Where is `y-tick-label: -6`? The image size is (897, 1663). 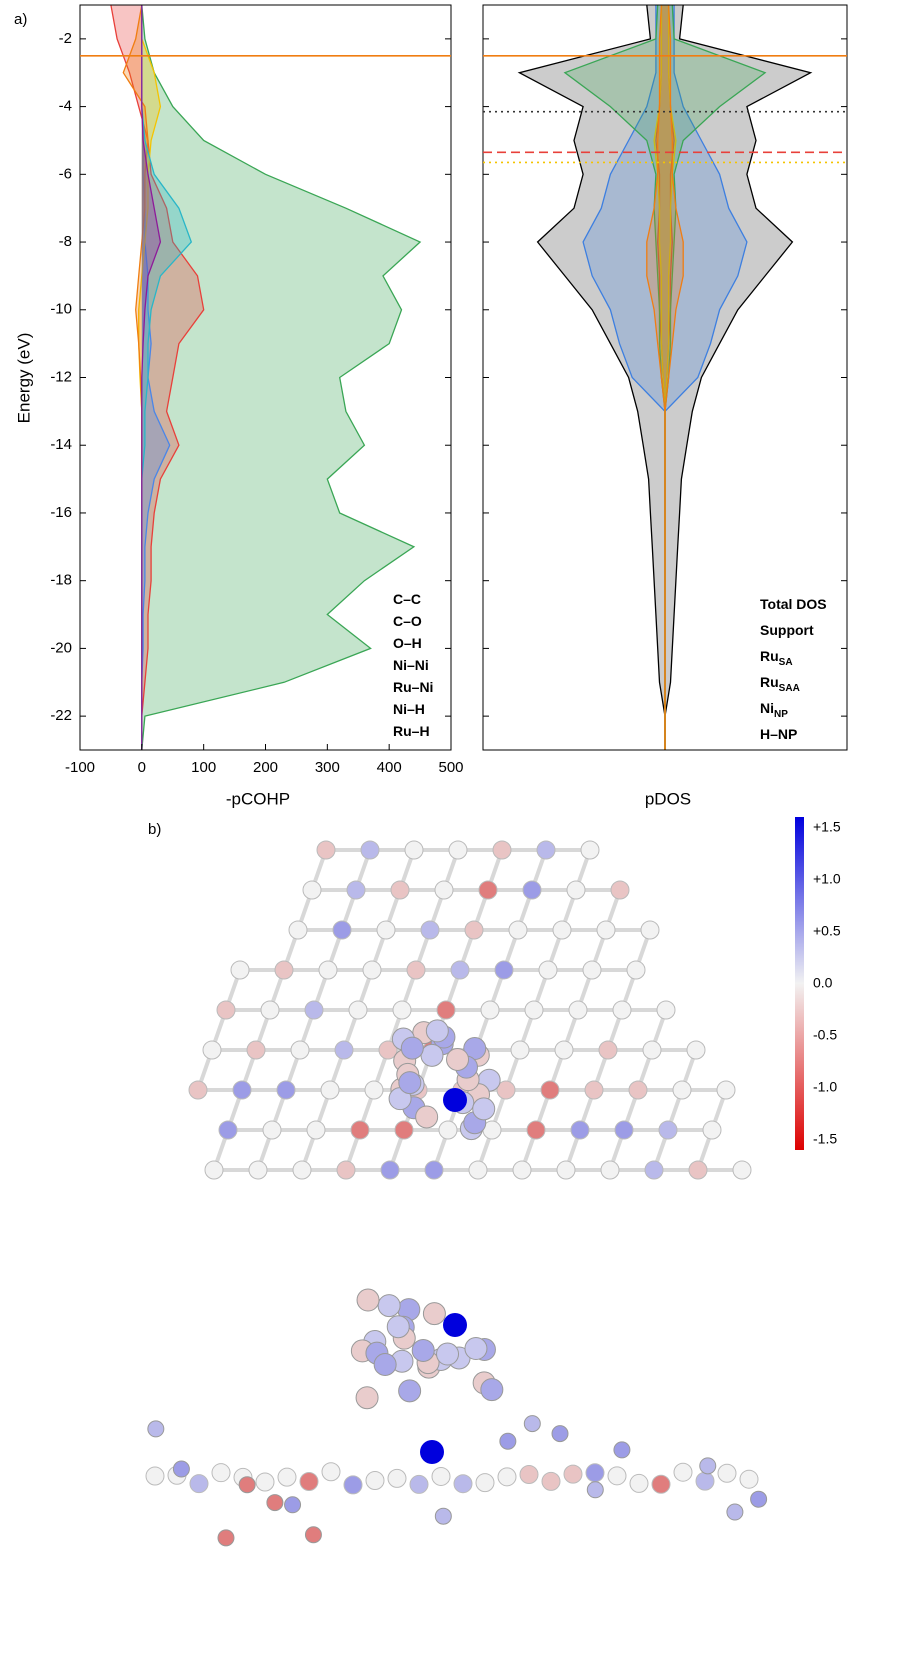 y-tick-label: -6 is located at coordinates (65, 173).